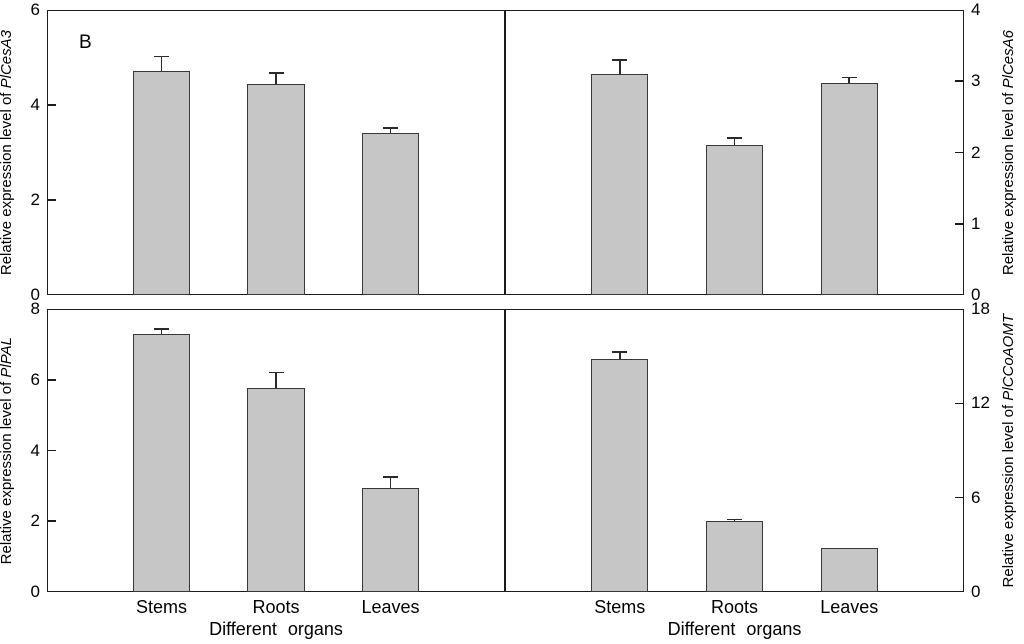 This screenshot has width=1024, height=644. I want to click on gene-name: PlCCoAOMT, so click(1008, 357).